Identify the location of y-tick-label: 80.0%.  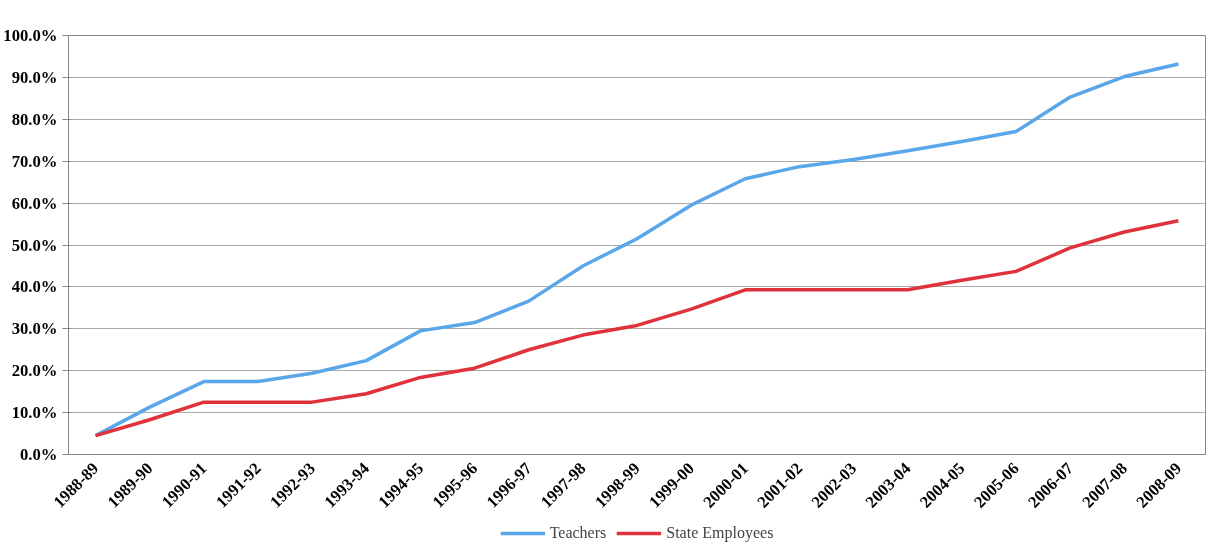
(34, 119).